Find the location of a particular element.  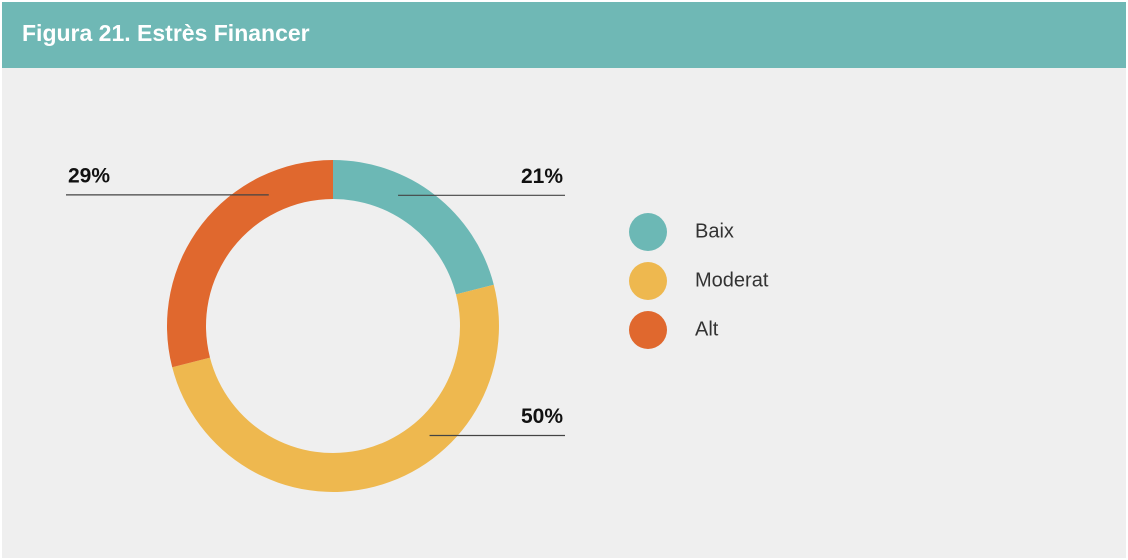

legend-label: Alt is located at coordinates (707, 329).